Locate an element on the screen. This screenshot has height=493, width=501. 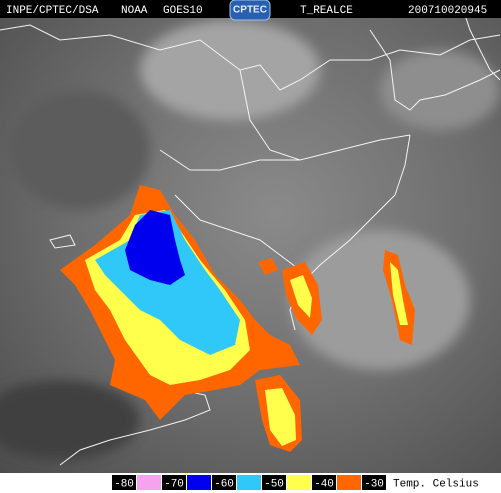
legend-label: -50 is located at coordinates (274, 484).